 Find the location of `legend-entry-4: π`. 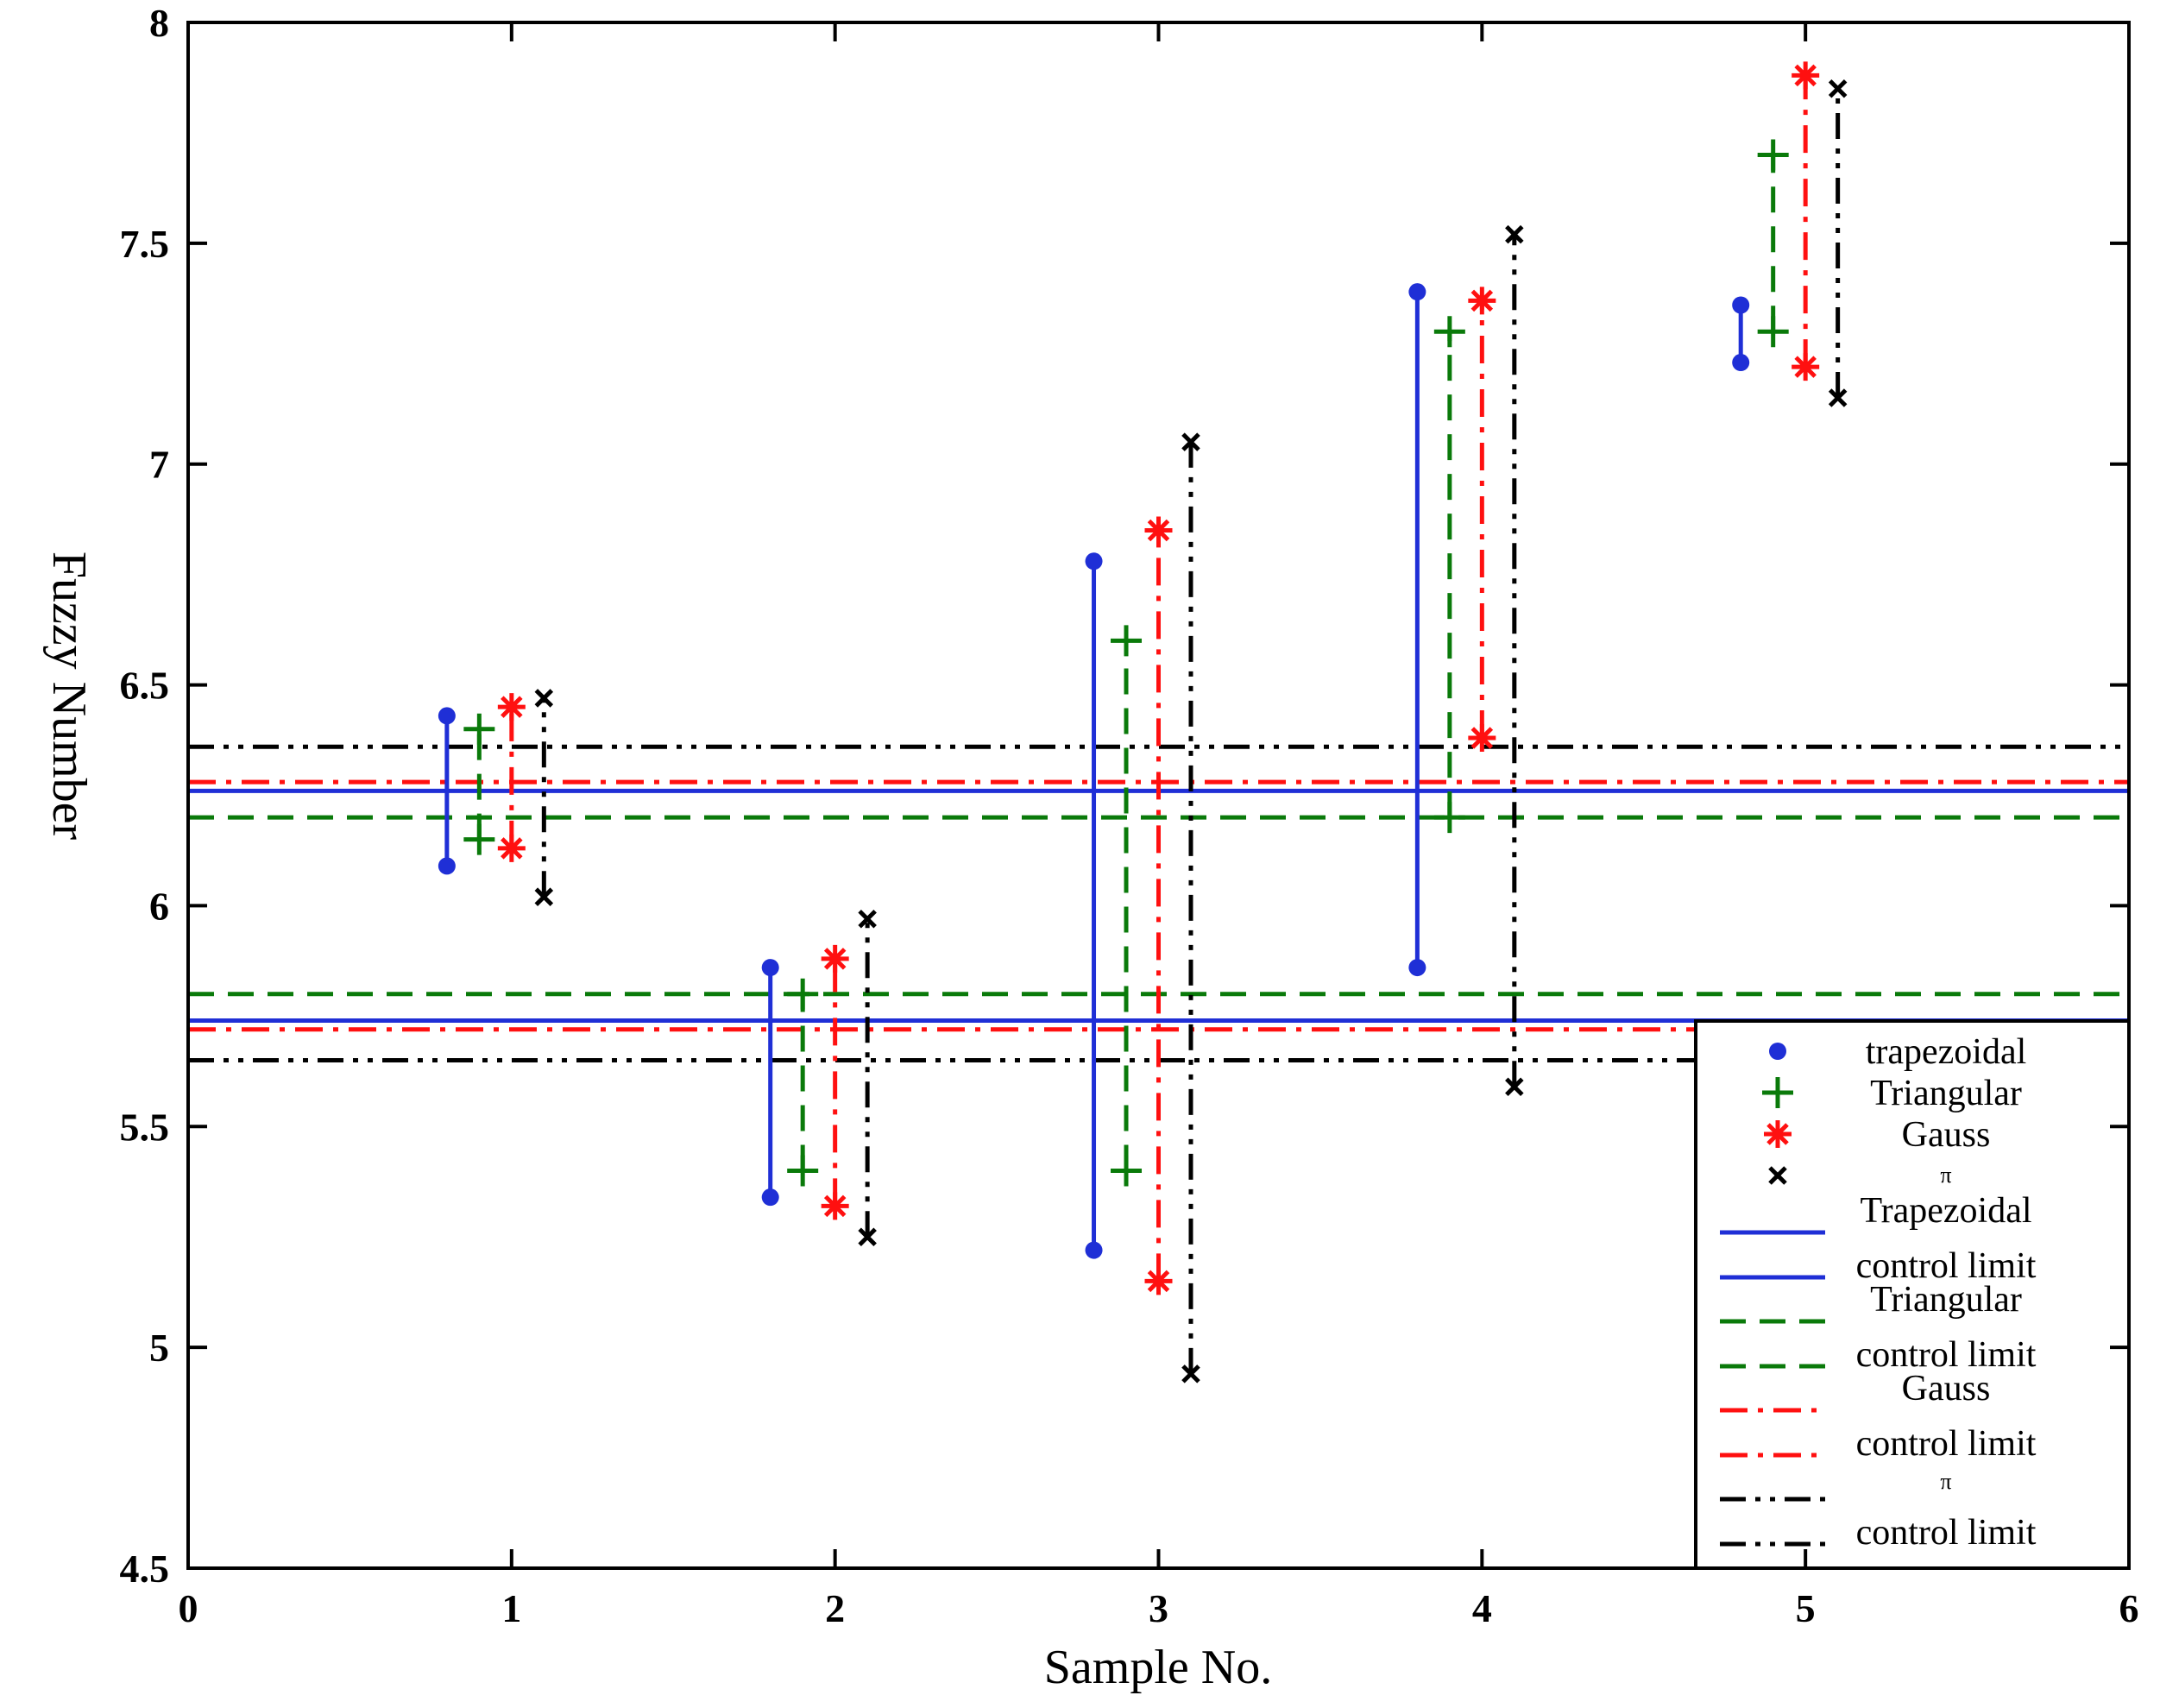

legend-entry-4: π is located at coordinates (1860, 1175).